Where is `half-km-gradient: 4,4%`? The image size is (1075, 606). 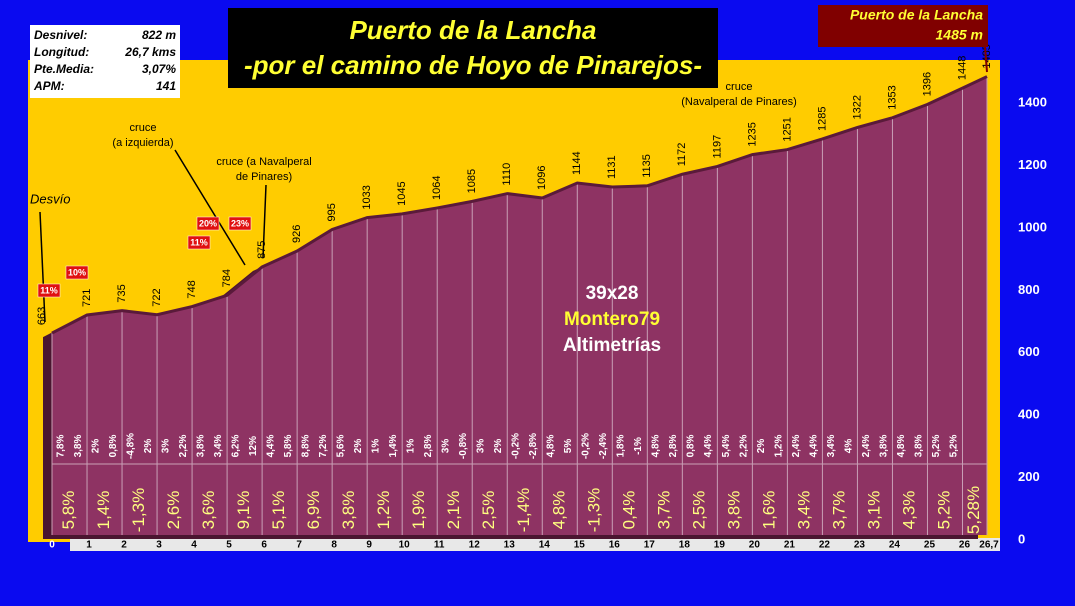
half-km-gradient: 4,4% is located at coordinates (708, 445).